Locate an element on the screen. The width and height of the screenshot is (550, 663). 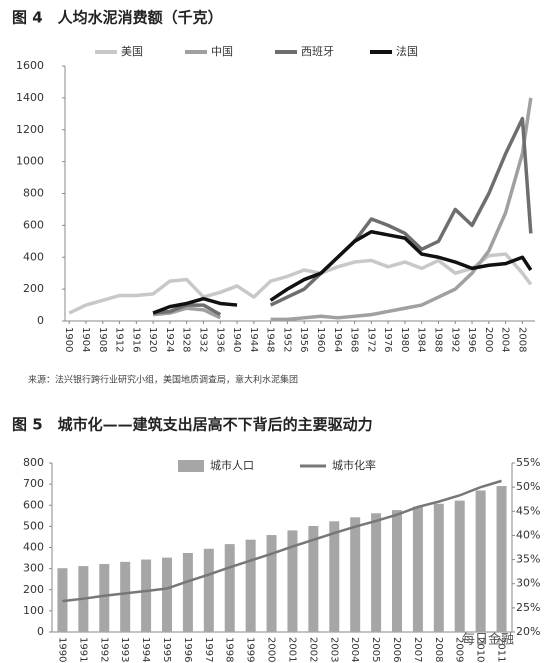
x-tick-label: 1976 is located at coordinates (387, 339).